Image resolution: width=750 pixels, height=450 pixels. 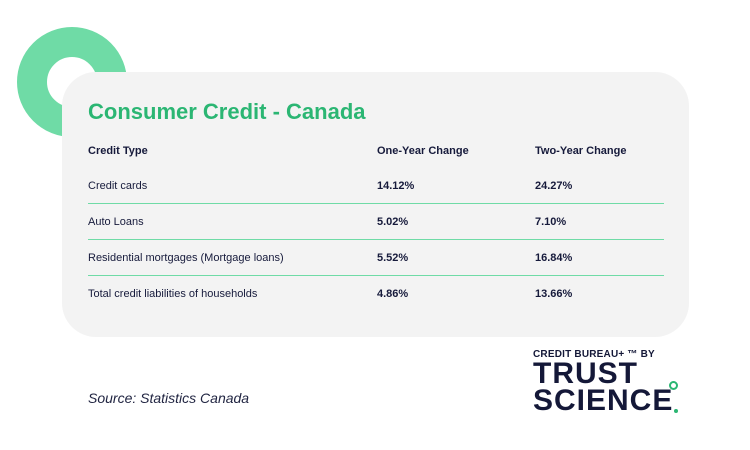 What do you see at coordinates (232, 293) in the screenshot?
I see `credit-type-cell: Total credit liabilities of households` at bounding box center [232, 293].